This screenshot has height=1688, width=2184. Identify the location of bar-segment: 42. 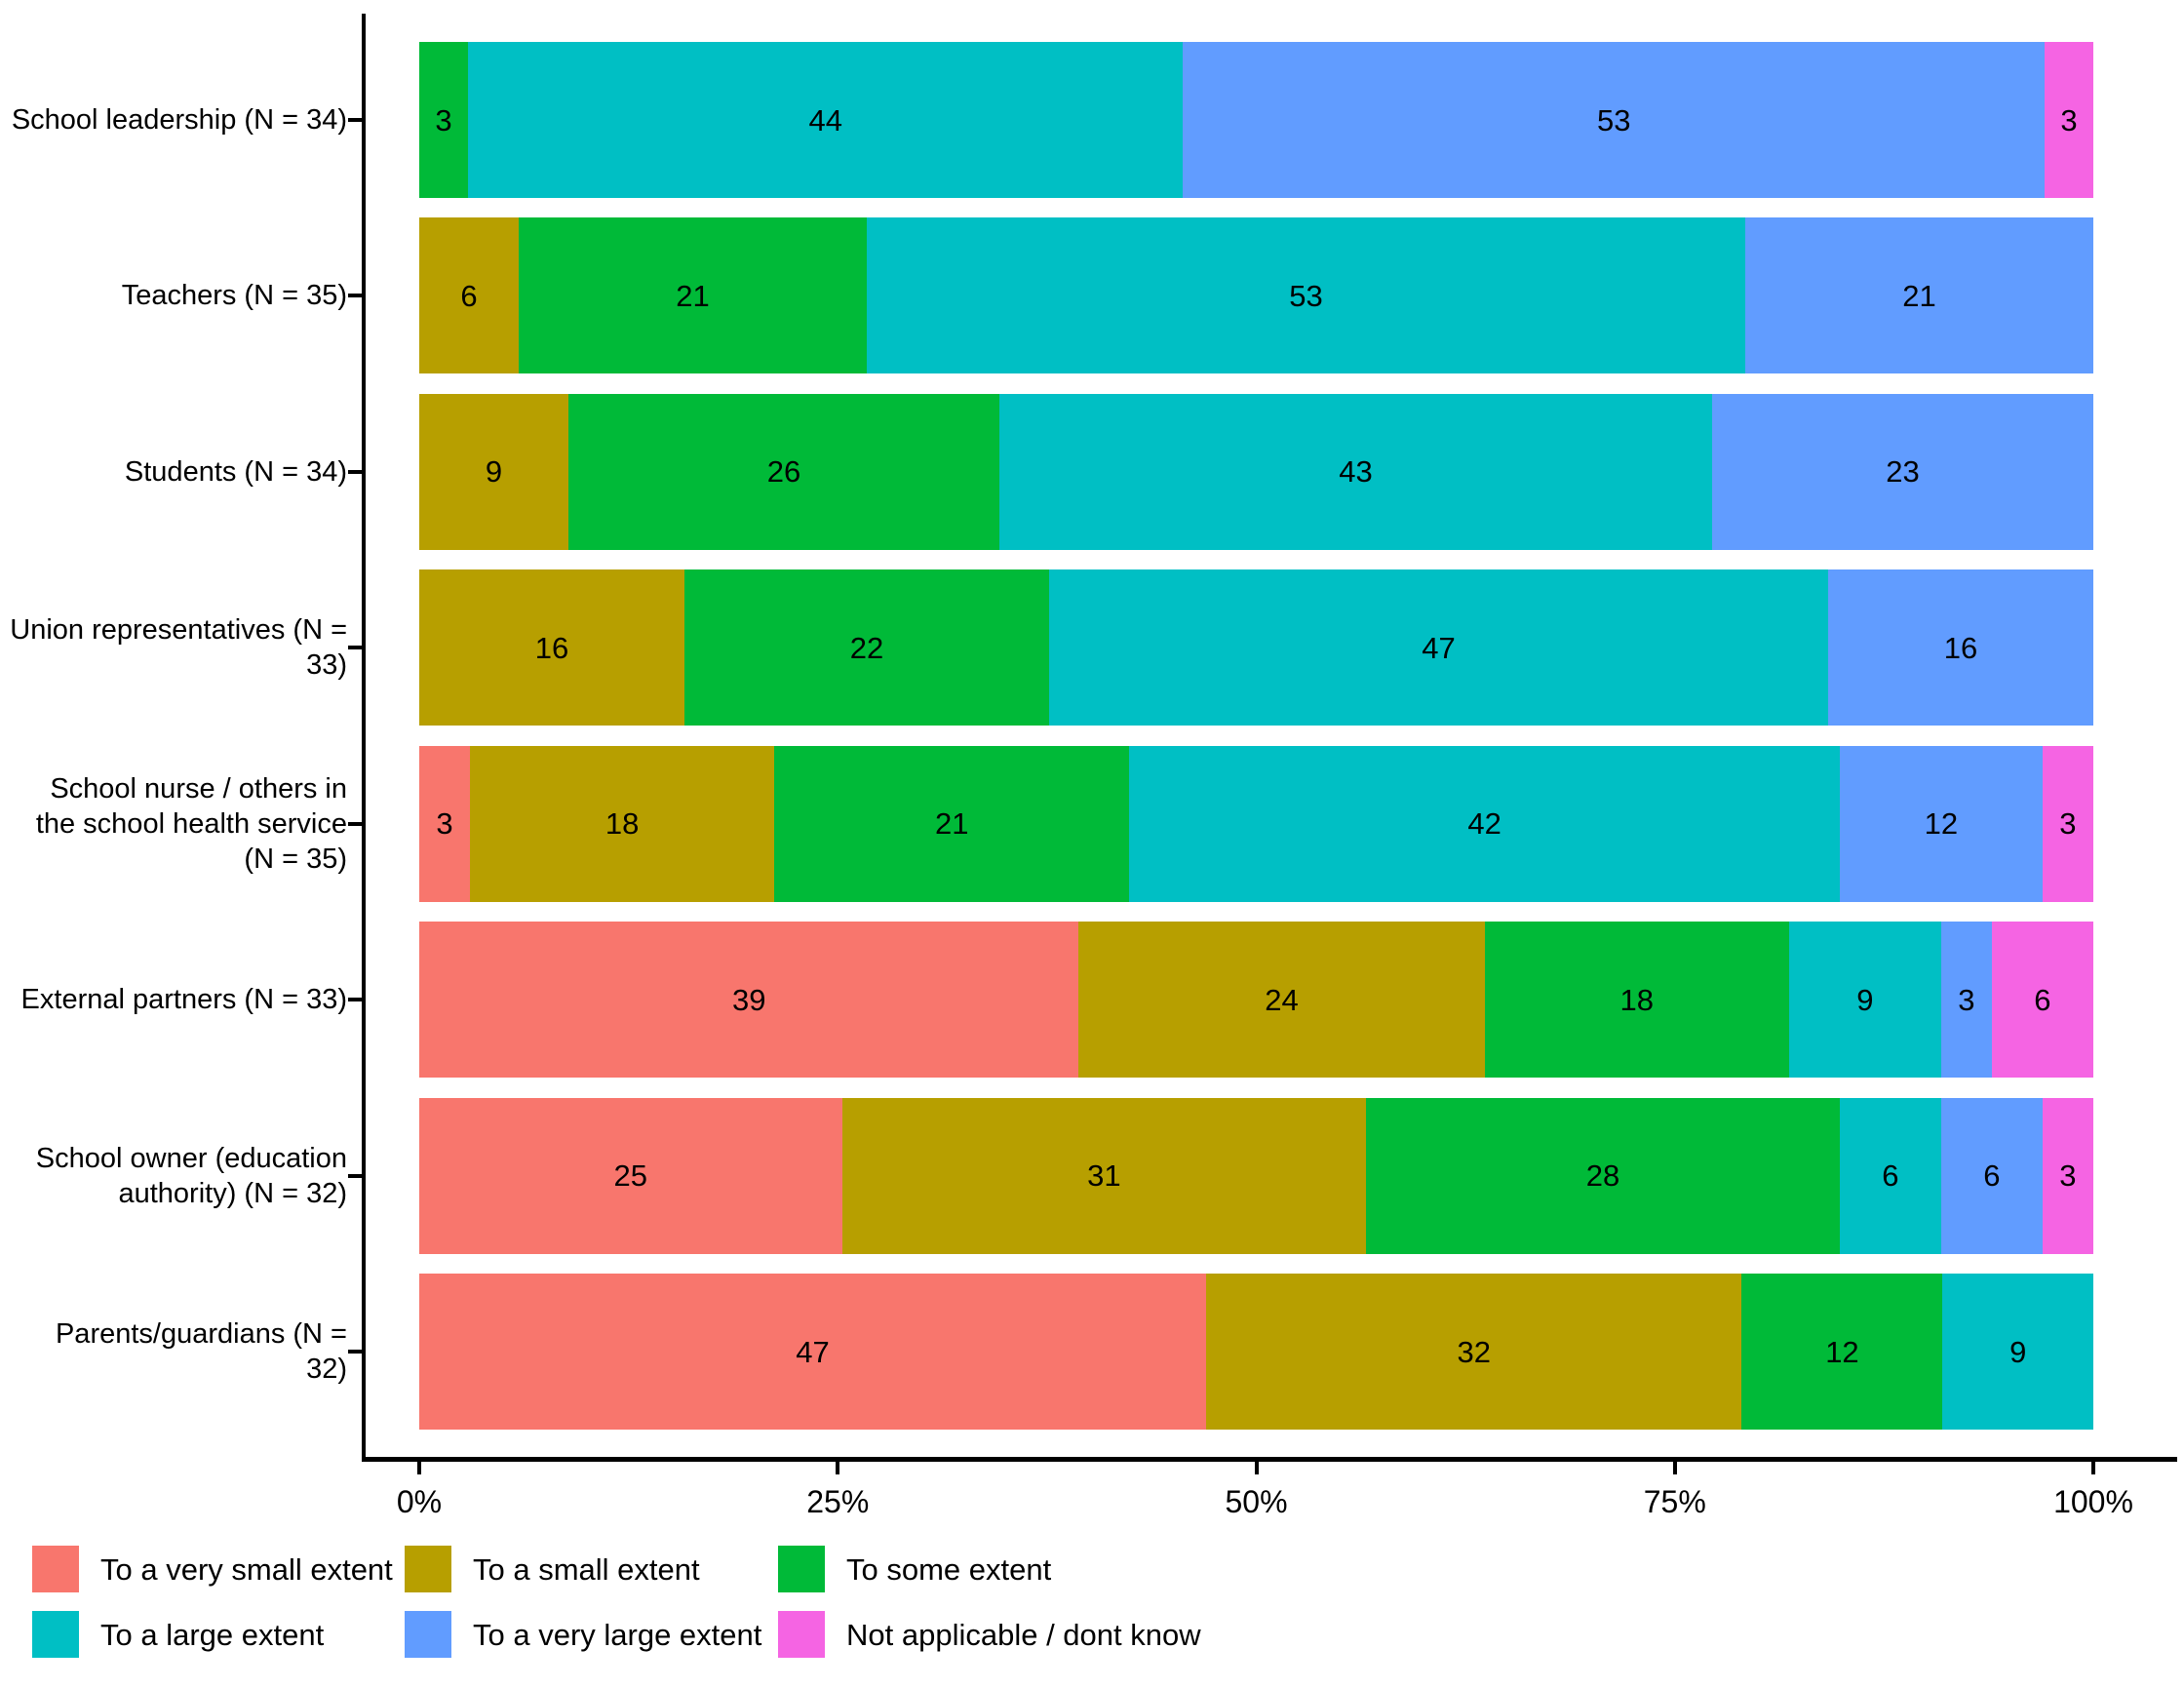
(1484, 823).